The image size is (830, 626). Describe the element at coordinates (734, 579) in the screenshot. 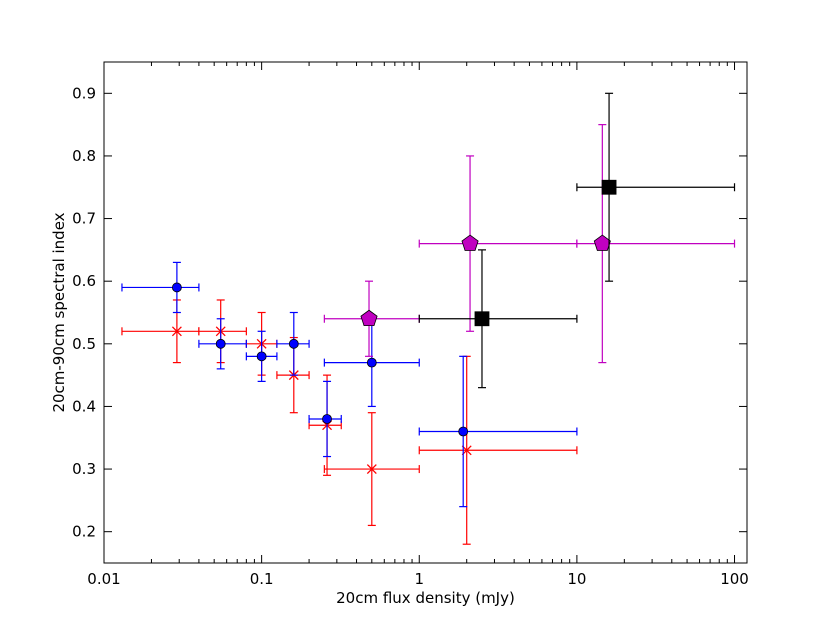

I see `x-tick-label: 100` at that location.